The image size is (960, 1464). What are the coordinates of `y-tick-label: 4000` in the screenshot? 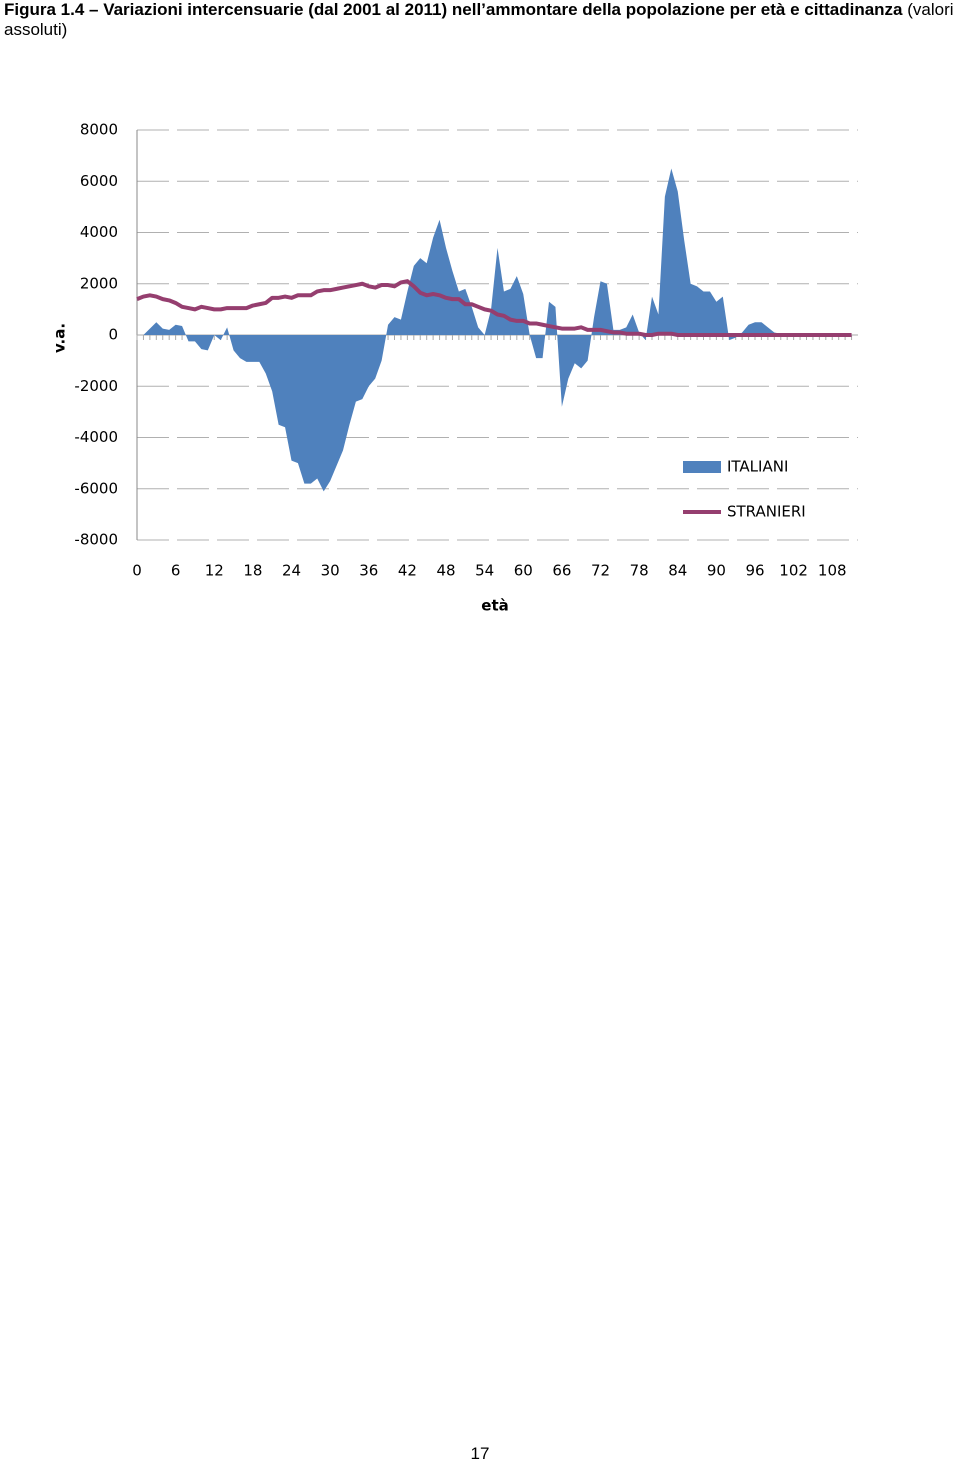 It's located at (99, 232).